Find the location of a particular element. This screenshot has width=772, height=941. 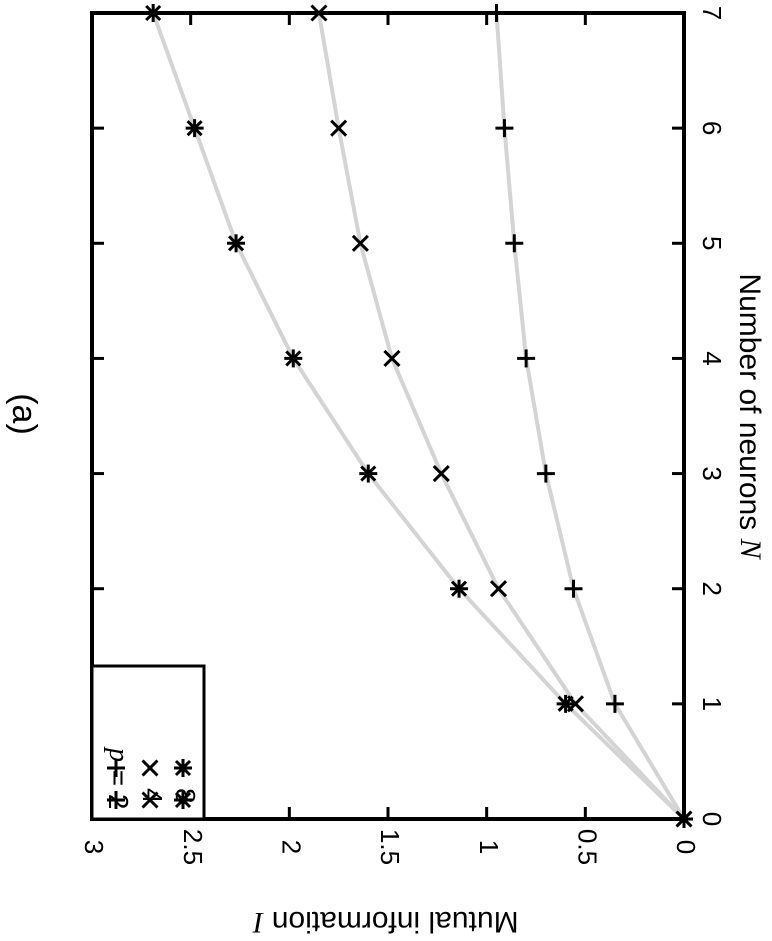

y-axis-label: Mutual information I is located at coordinates (384, 922).